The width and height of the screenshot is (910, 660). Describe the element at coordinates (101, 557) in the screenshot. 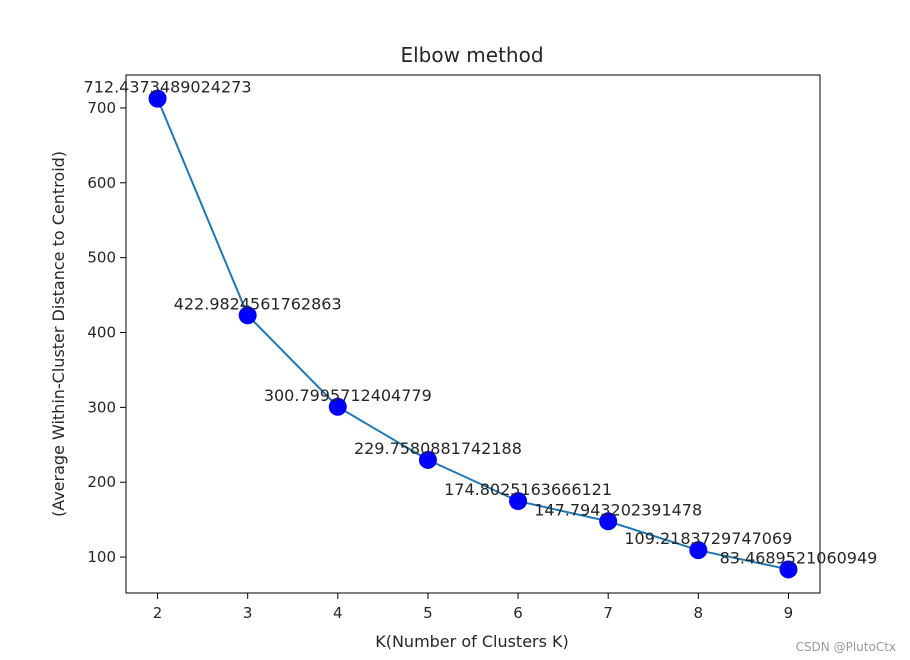

I see `y-tick-label: 100` at that location.